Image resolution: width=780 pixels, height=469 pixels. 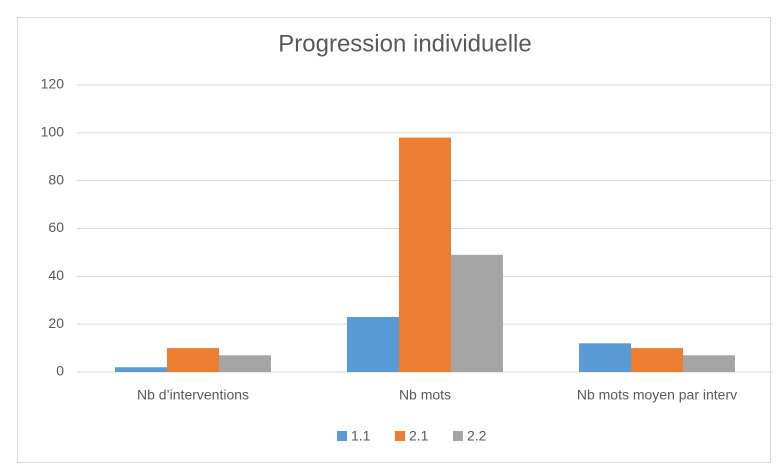 I want to click on y-tick-label: 60, so click(x=56, y=227).